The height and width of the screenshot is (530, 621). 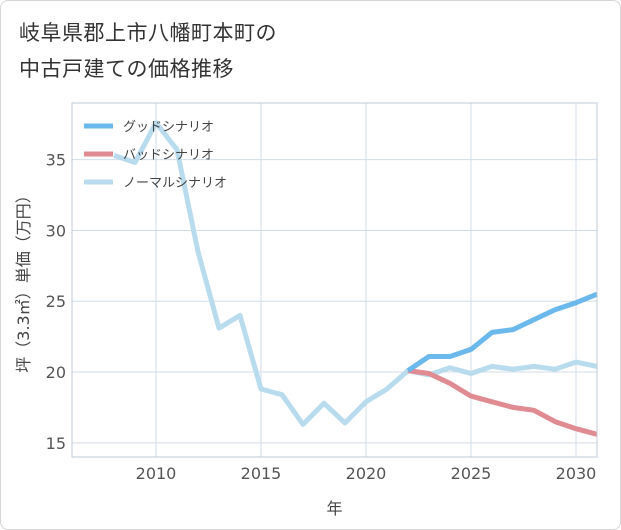 I want to click on chart-title: 岐阜県郡上市八幡町本町の 中古戸建ての価格推移, so click(x=148, y=51).